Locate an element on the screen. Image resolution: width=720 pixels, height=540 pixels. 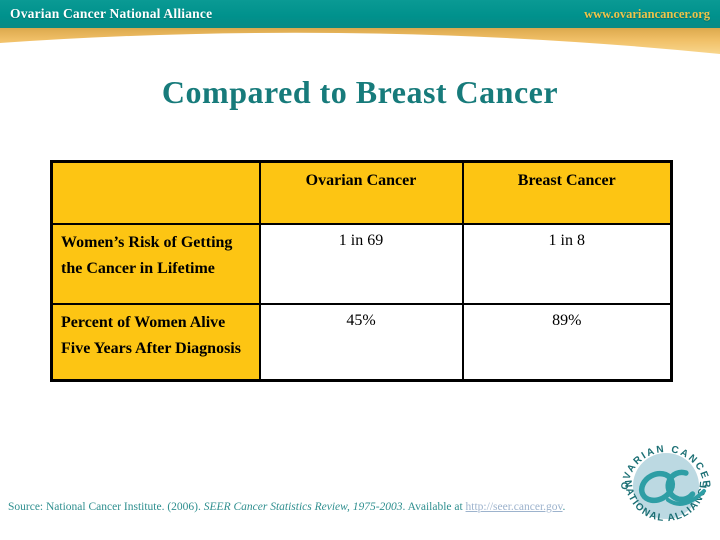
source-citation-title: SEER Cancer Statistics Review, 1975-2003 is located at coordinates (303, 507).